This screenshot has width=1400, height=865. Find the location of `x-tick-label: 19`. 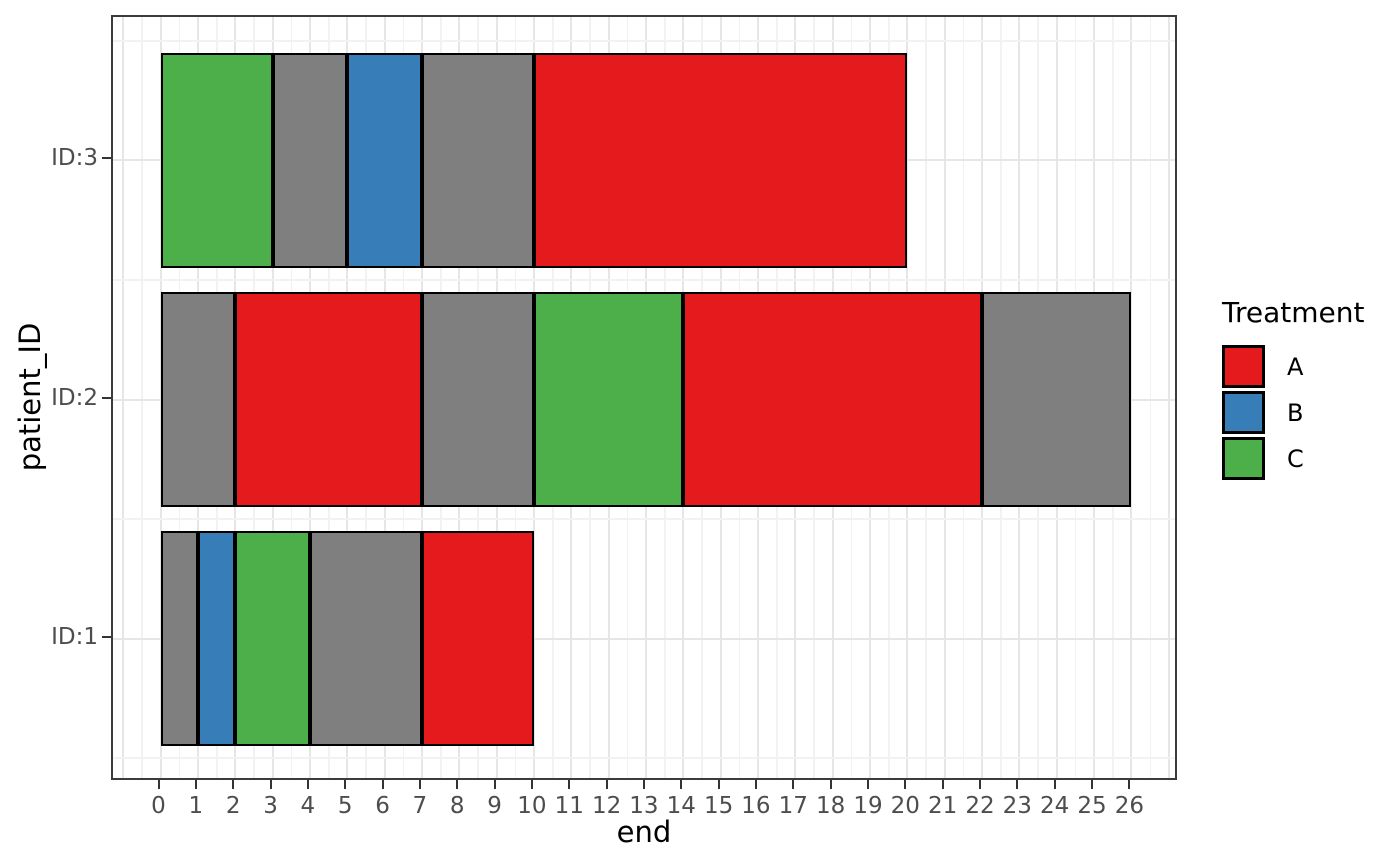

x-tick-label: 19 is located at coordinates (868, 806).